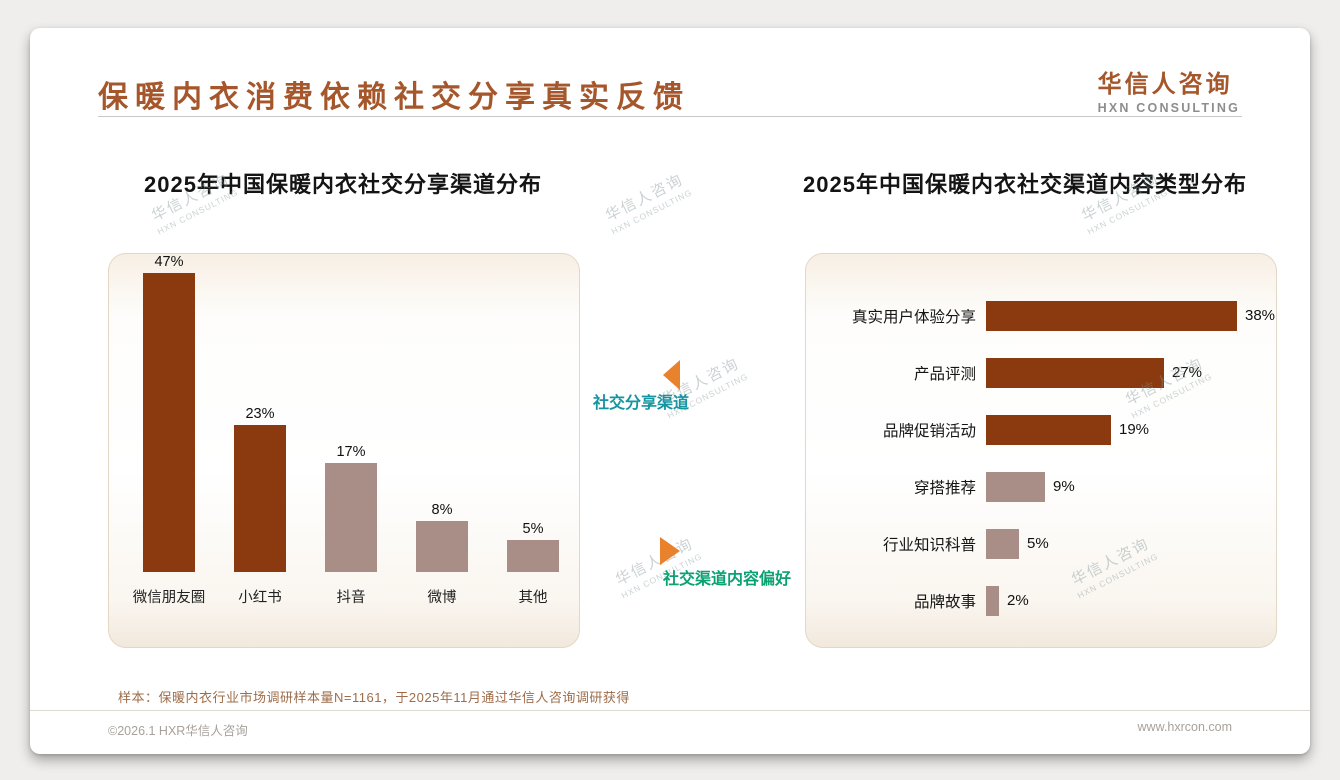 The image size is (1340, 780). Describe the element at coordinates (1168, 108) in the screenshot. I see `logo-english-name: HXN CONSULTING` at that location.